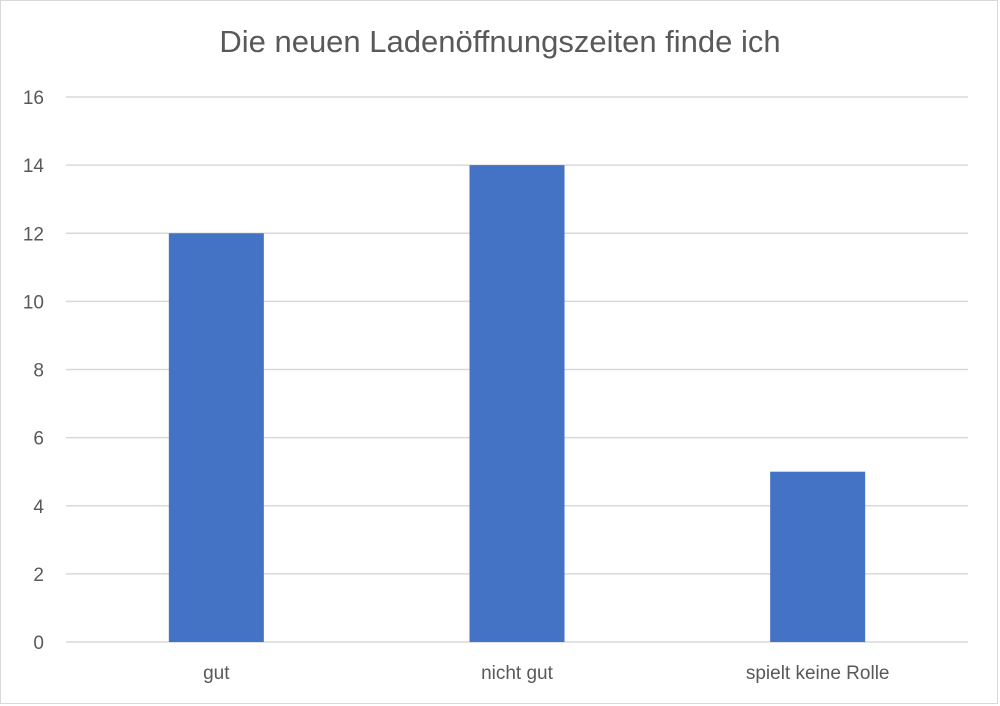 This screenshot has width=1000, height=706. I want to click on y-tick-label: 8, so click(38, 371).